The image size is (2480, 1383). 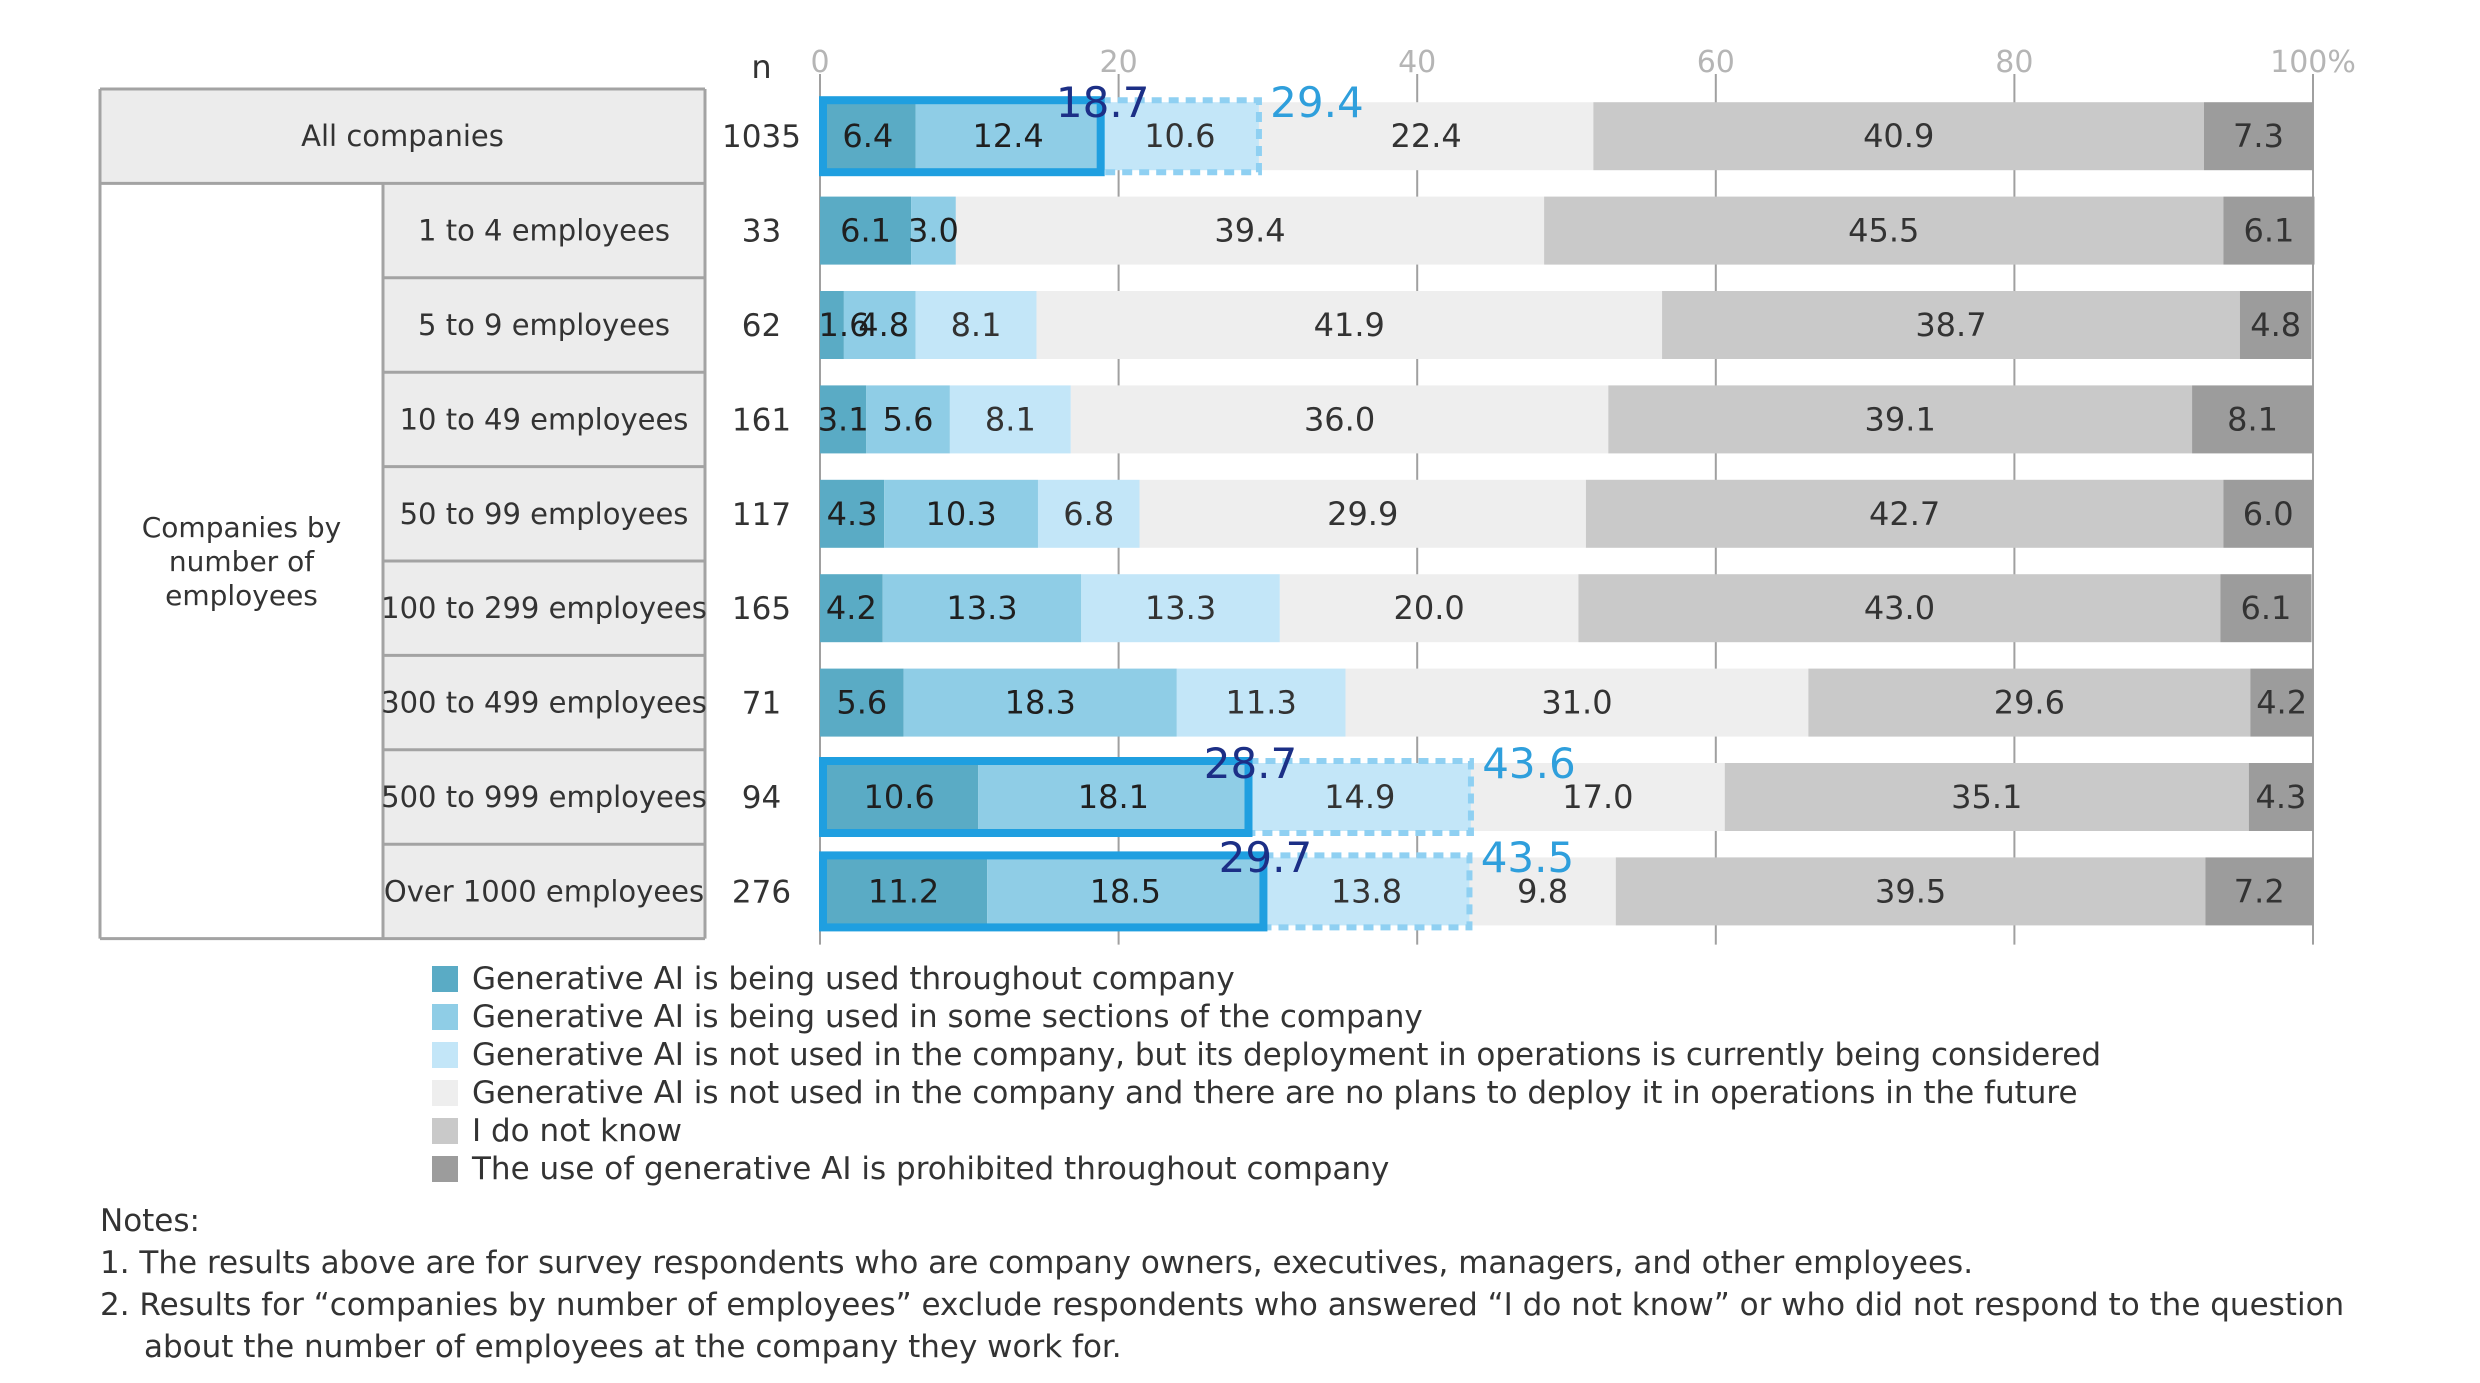 I want to click on bar-value-label: 4.3, so click(x=2280, y=797).